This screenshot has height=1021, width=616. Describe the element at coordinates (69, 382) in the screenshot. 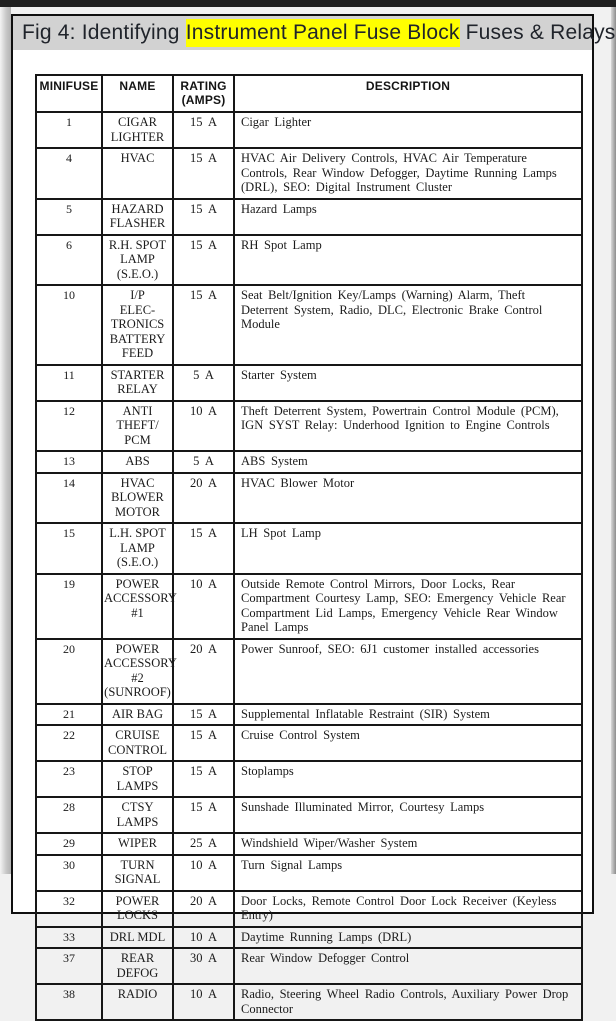

I see `minifuse-cell: 11` at that location.